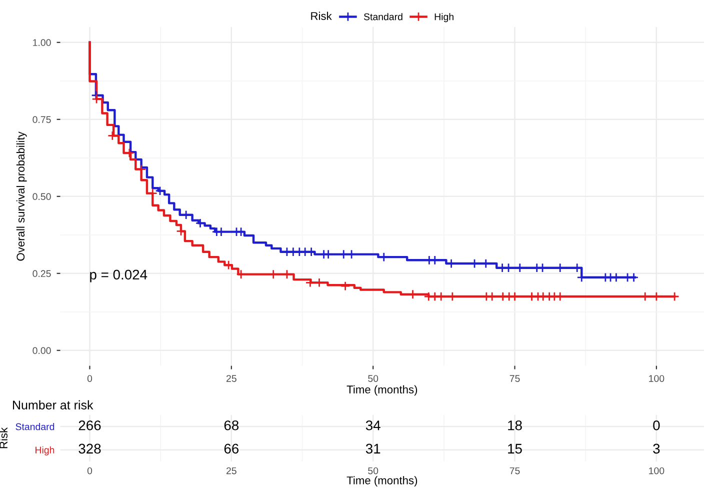 Image resolution: width=709 pixels, height=491 pixels. What do you see at coordinates (444, 17) in the screenshot?
I see `legend-label: High` at bounding box center [444, 17].